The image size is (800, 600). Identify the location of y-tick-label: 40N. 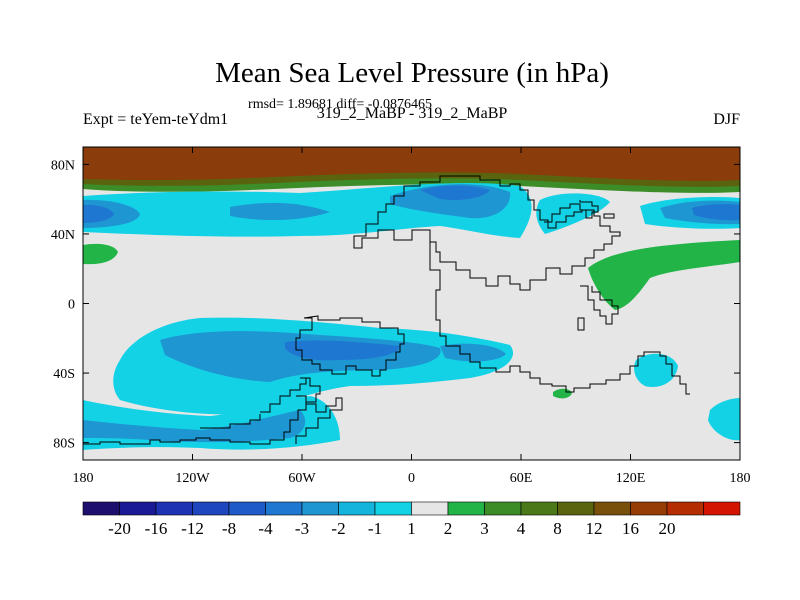
(63, 235).